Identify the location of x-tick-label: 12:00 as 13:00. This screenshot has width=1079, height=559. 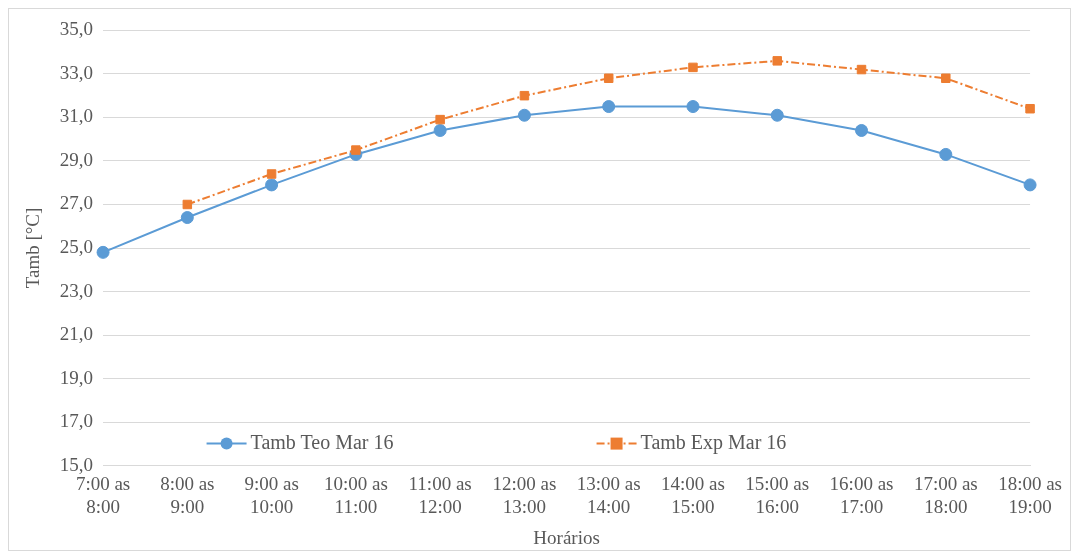
(524, 494).